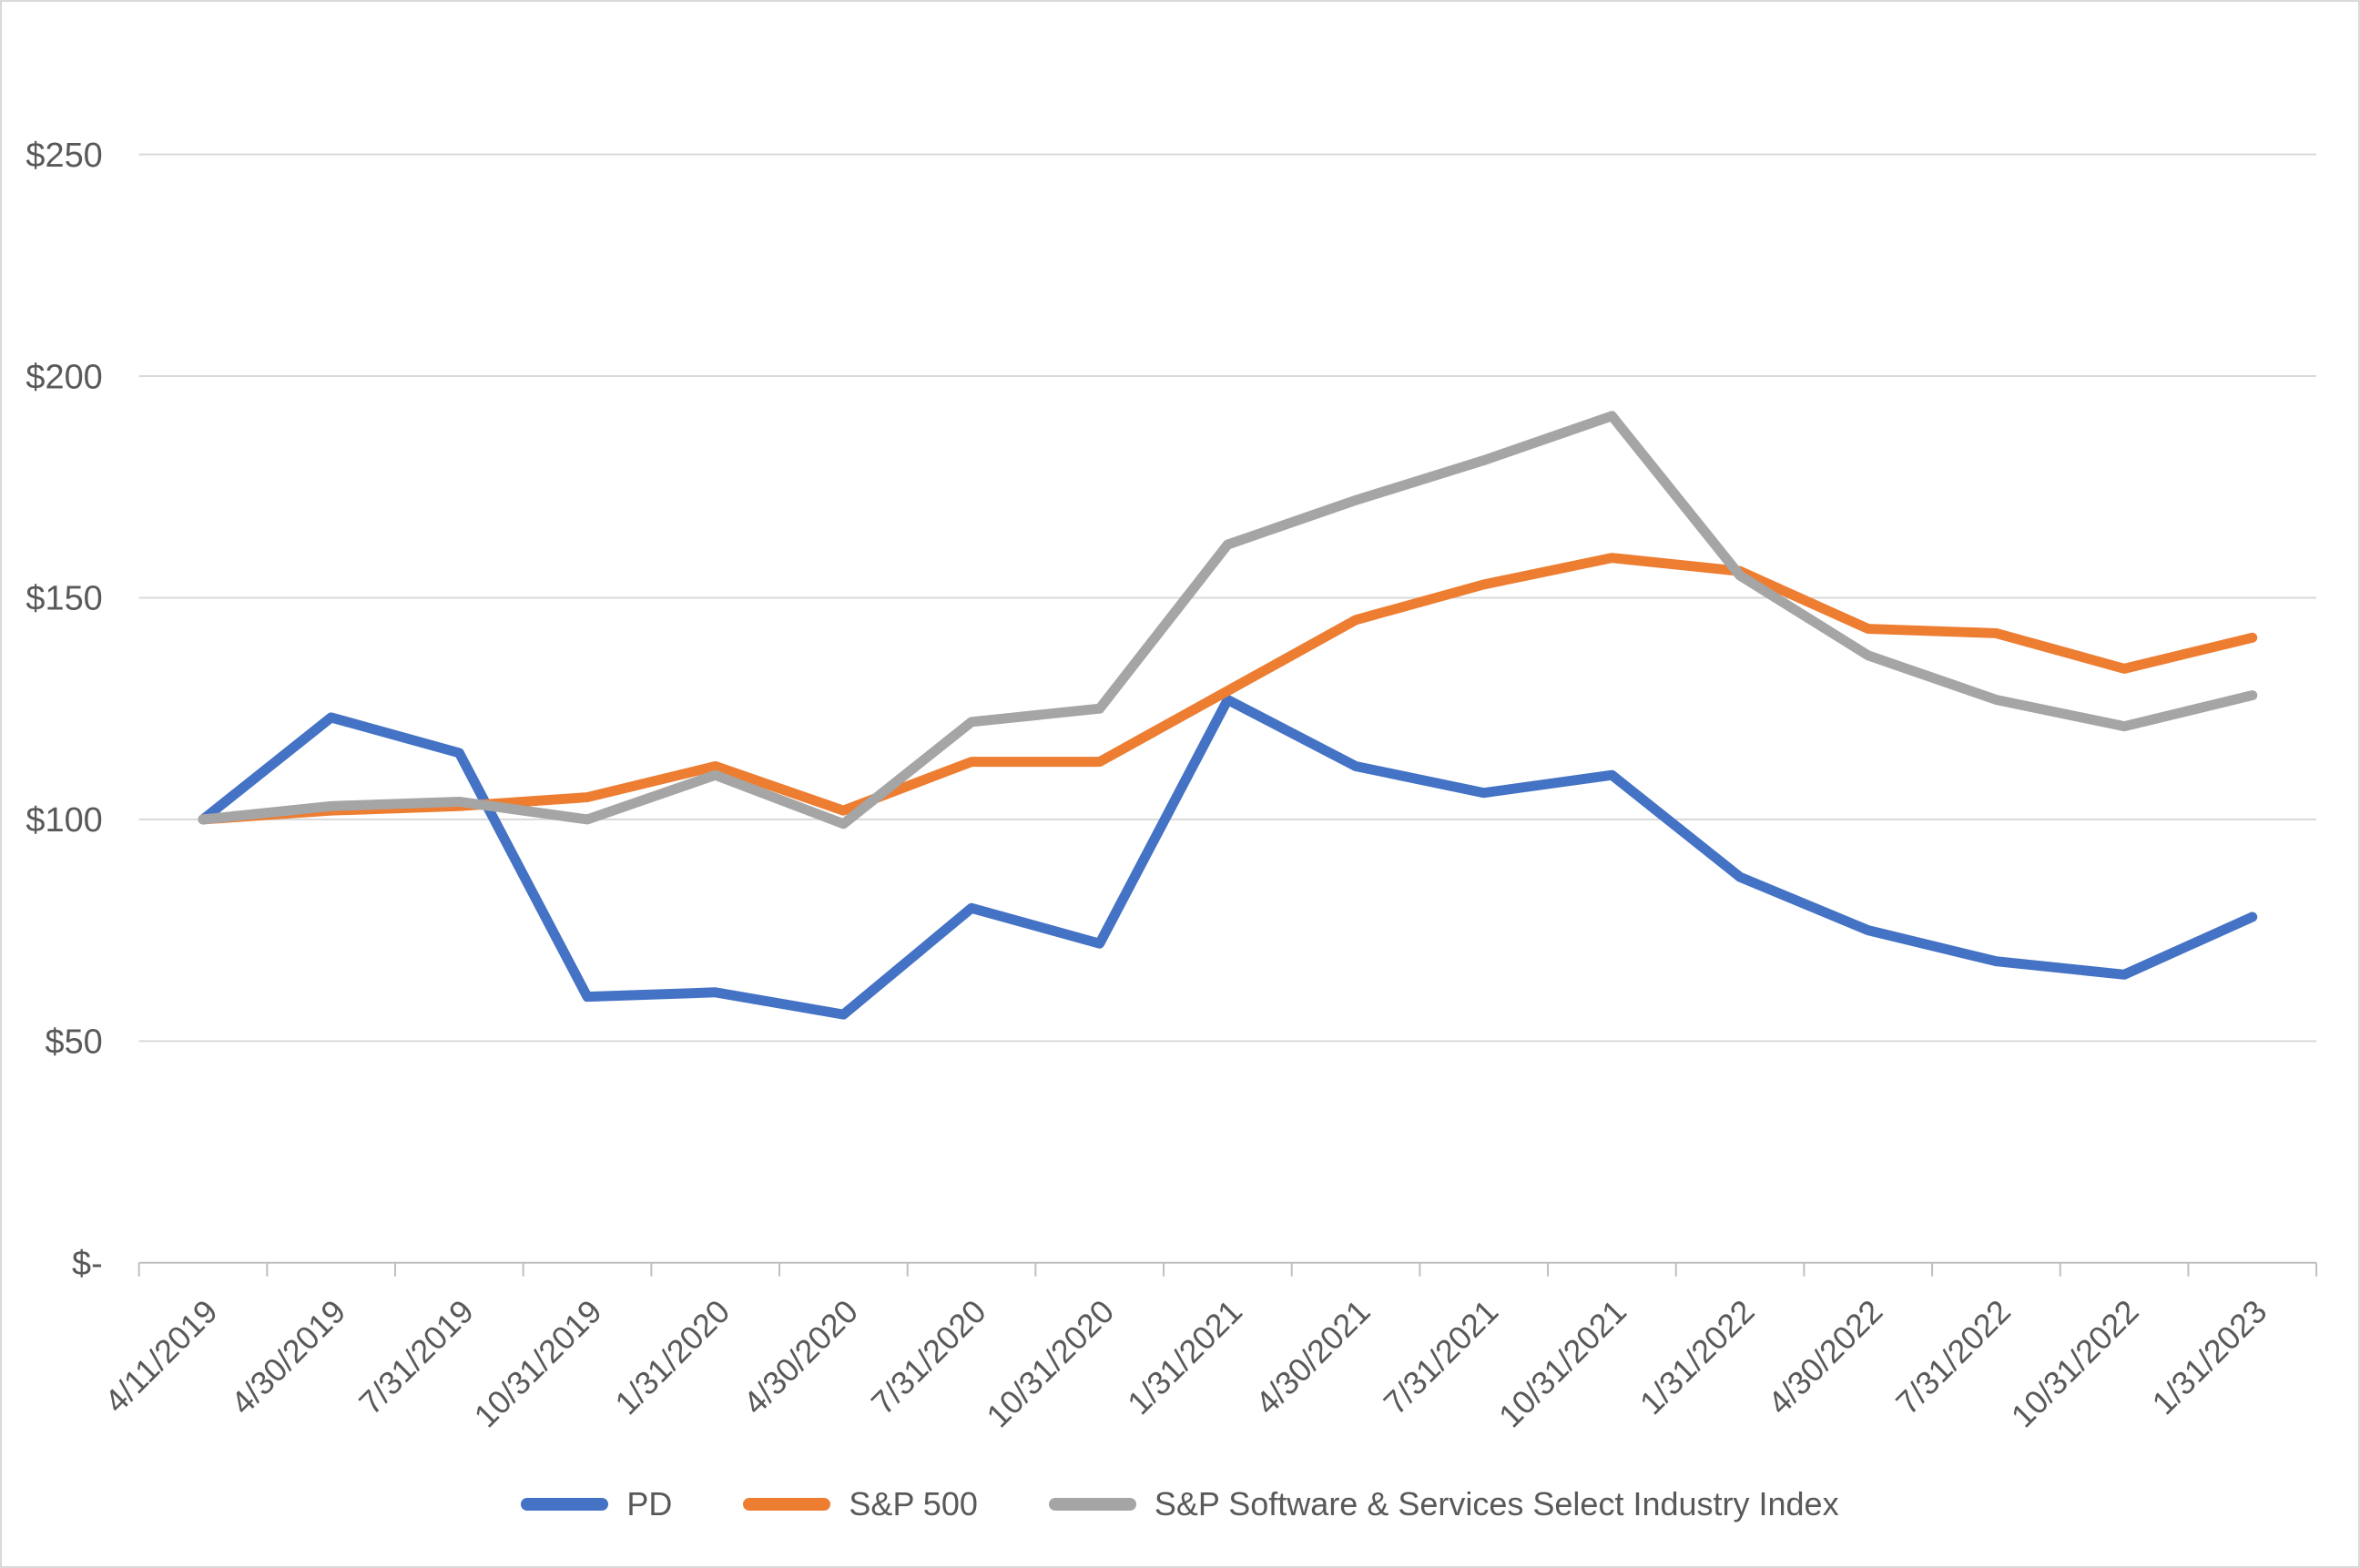 The width and height of the screenshot is (2360, 1568). What do you see at coordinates (287, 1356) in the screenshot?
I see `x-axis-label: 4/30/2019` at bounding box center [287, 1356].